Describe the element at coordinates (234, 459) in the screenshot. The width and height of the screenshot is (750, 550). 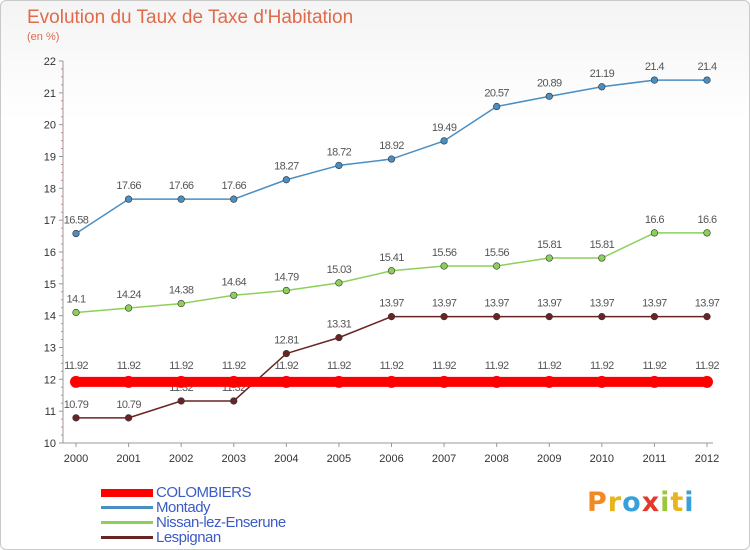
I see `x-tick-label: 2003` at that location.